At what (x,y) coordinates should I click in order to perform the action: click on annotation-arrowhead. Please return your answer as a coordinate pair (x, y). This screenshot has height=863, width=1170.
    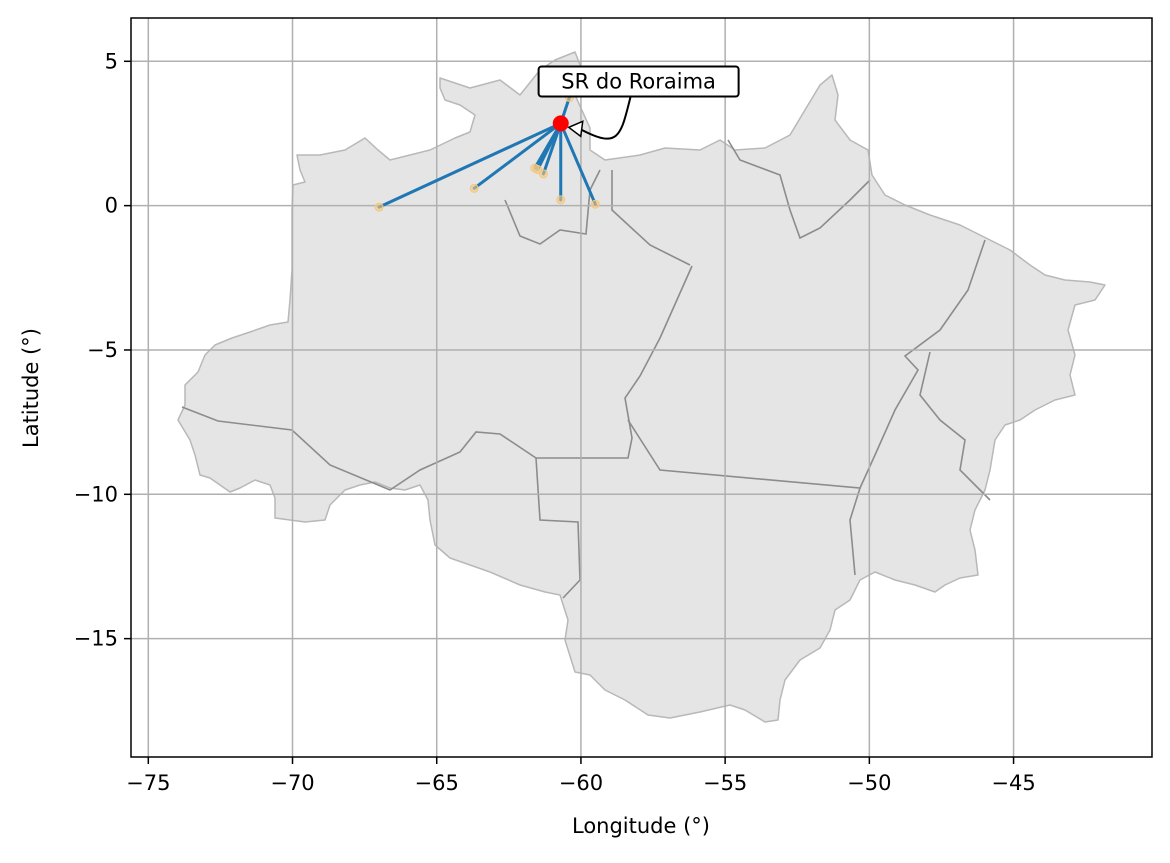
    Looking at the image, I should click on (575, 129).